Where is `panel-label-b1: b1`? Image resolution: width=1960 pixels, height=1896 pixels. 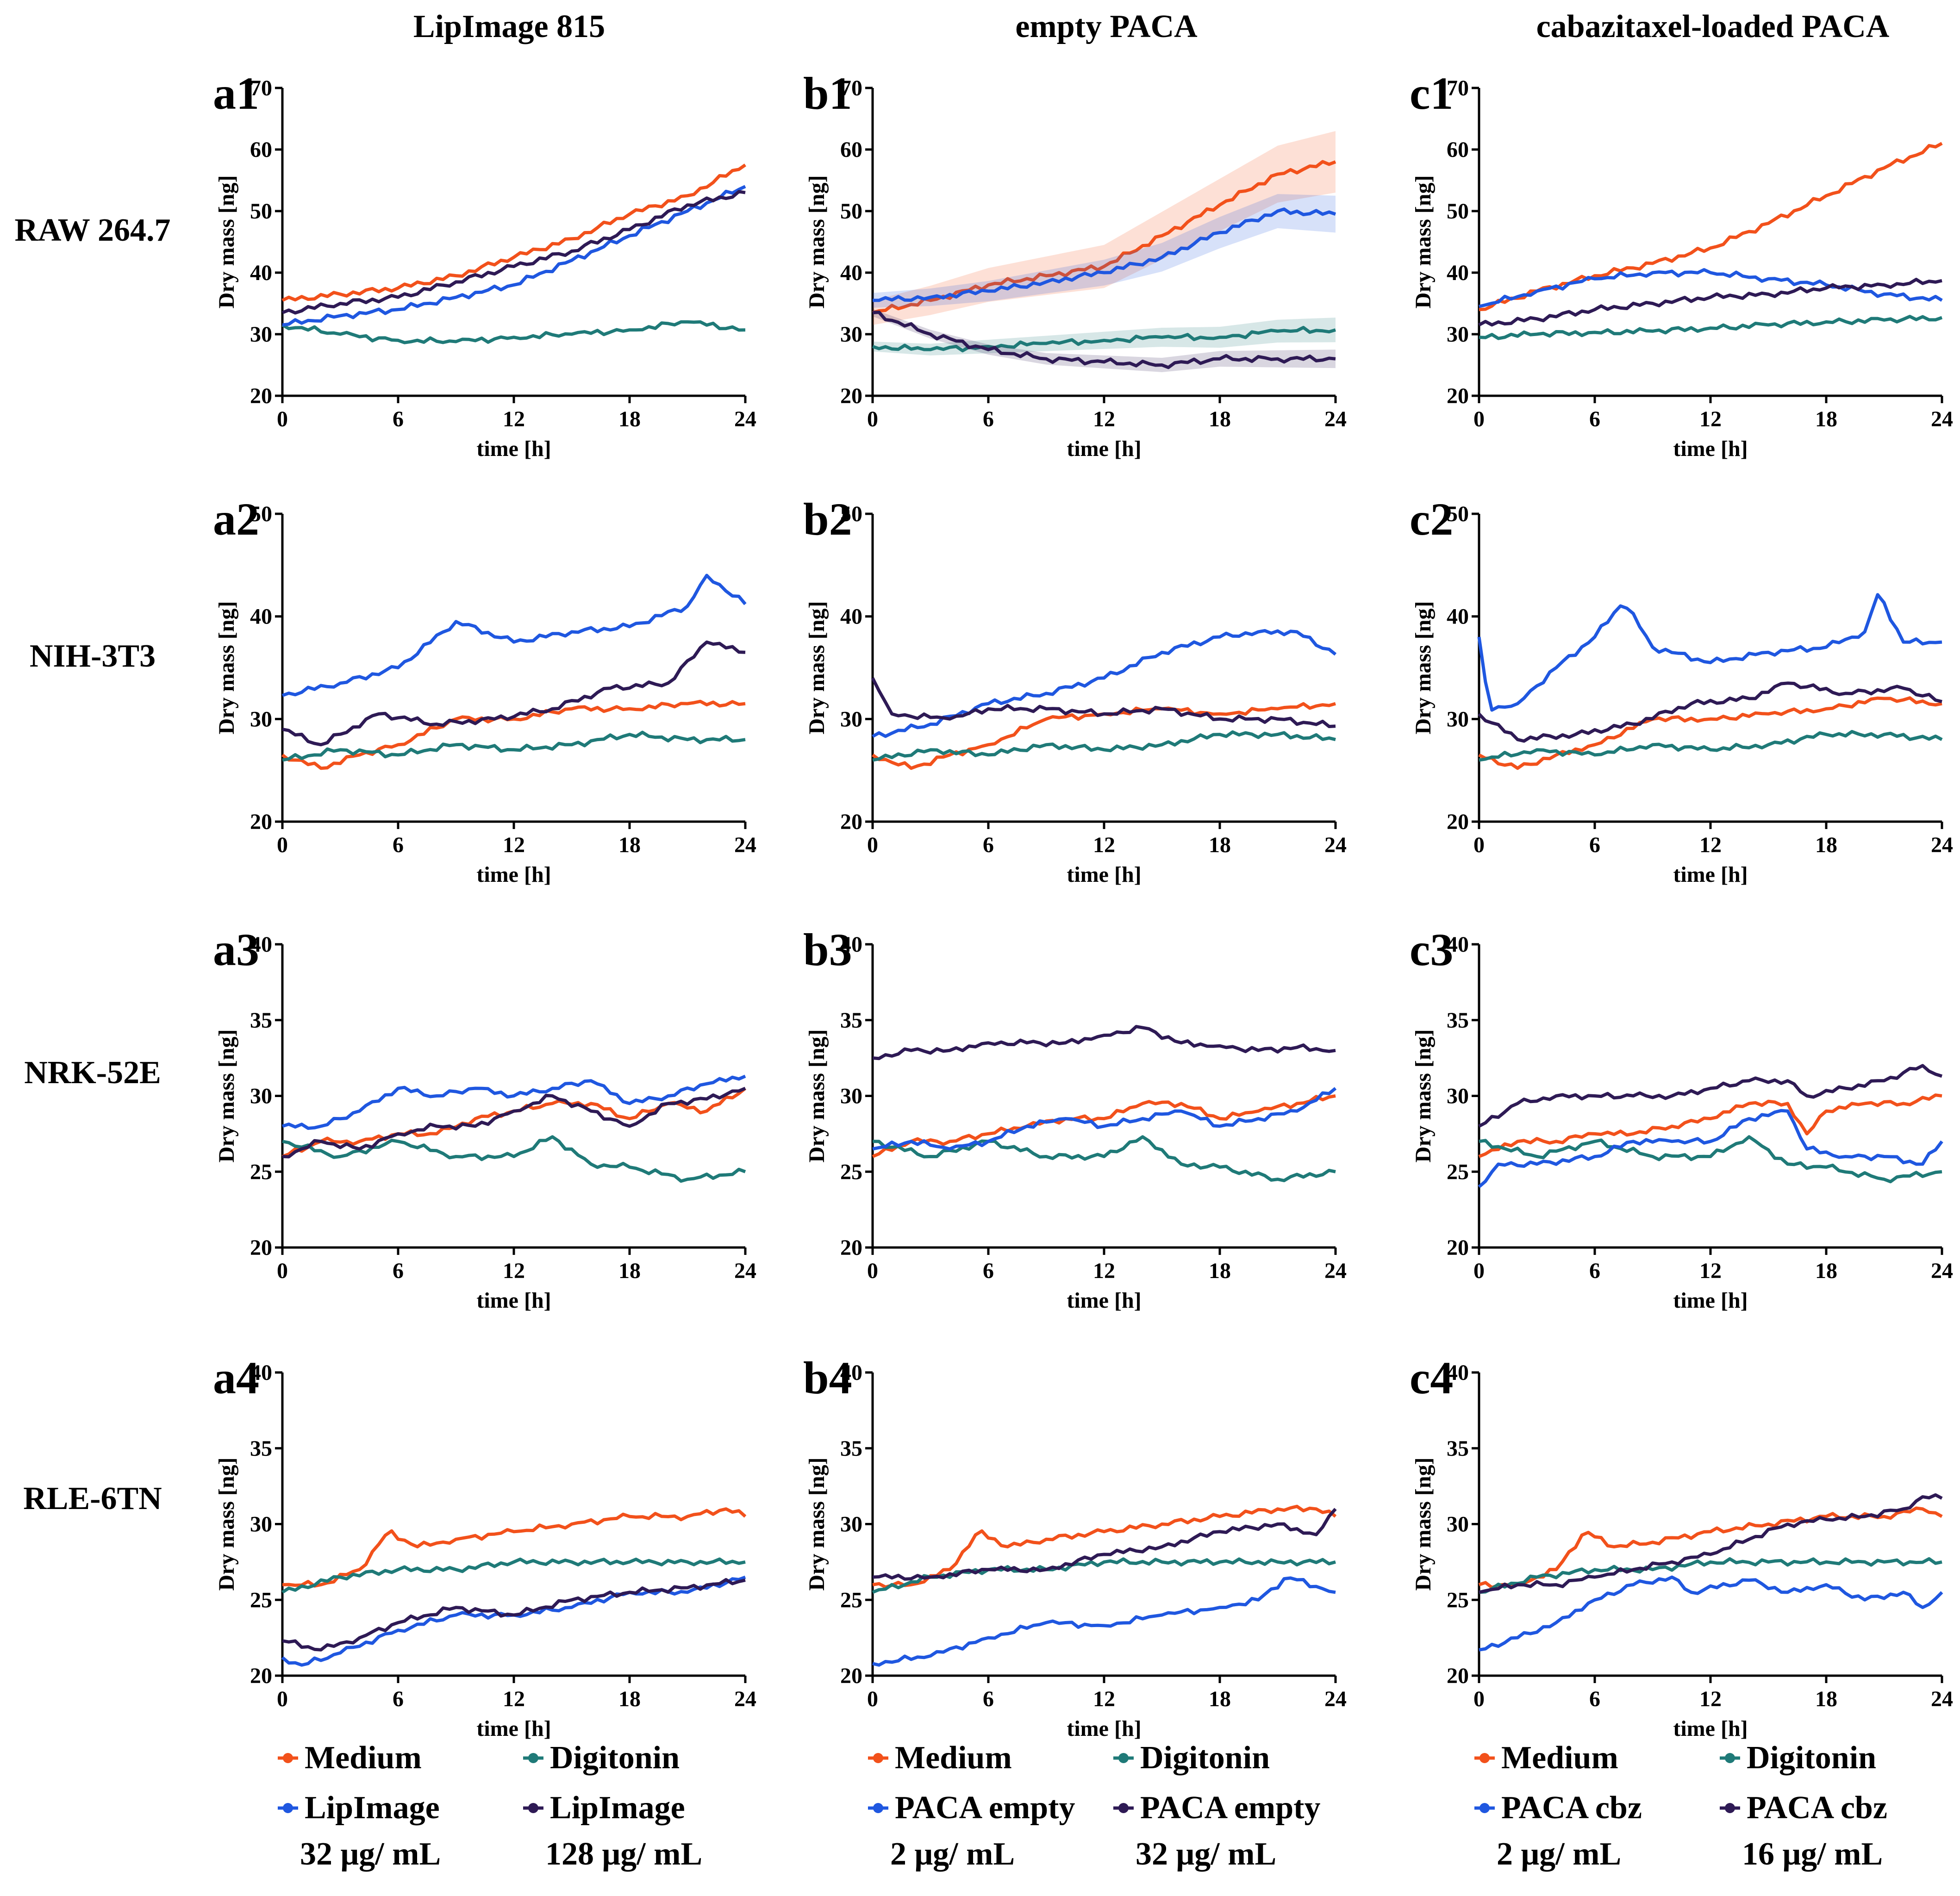 panel-label-b1: b1 is located at coordinates (827, 93).